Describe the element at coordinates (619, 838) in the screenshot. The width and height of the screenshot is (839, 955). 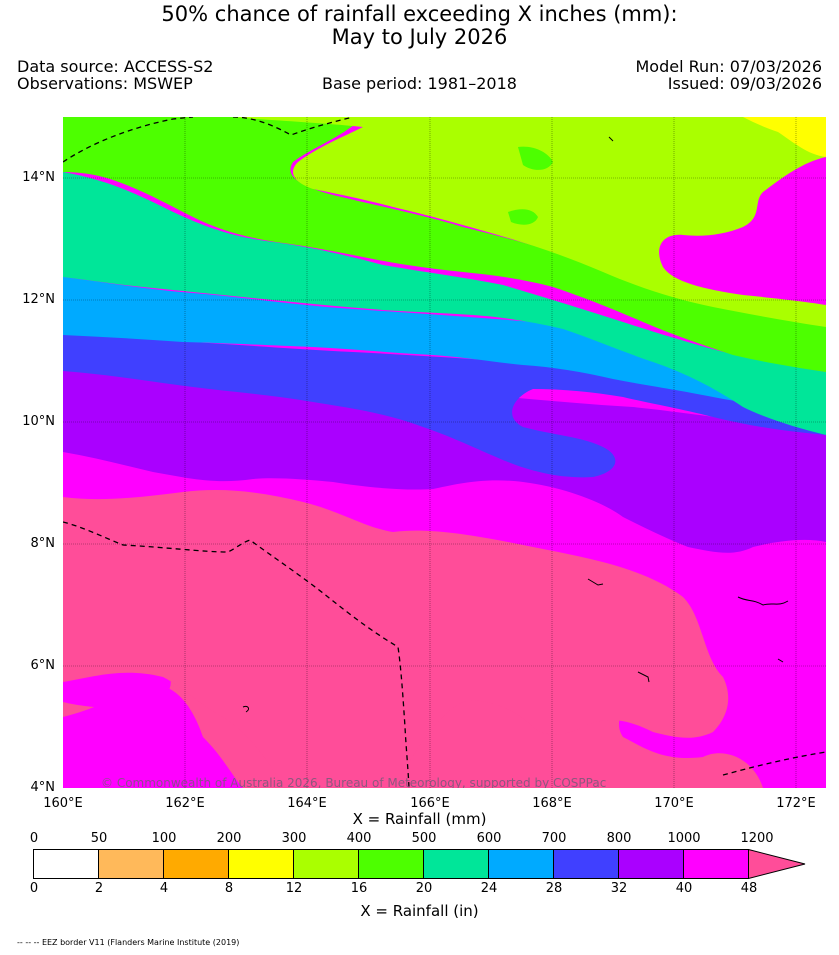
I see `colorbar-mm-label: 800` at that location.